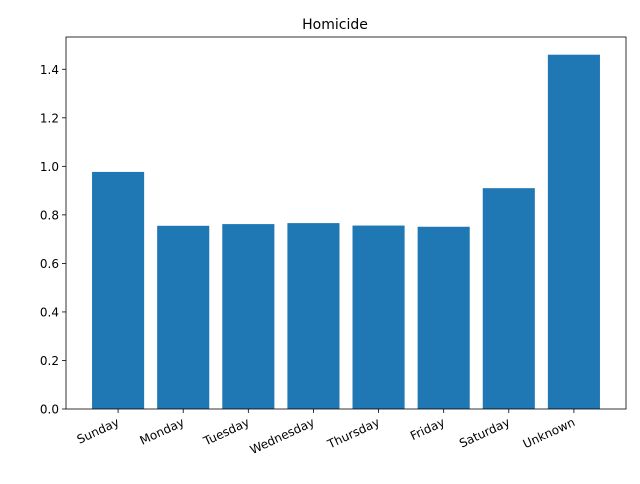 The width and height of the screenshot is (640, 484). What do you see at coordinates (484, 433) in the screenshot?
I see `x-tick-label: Saturday` at bounding box center [484, 433].